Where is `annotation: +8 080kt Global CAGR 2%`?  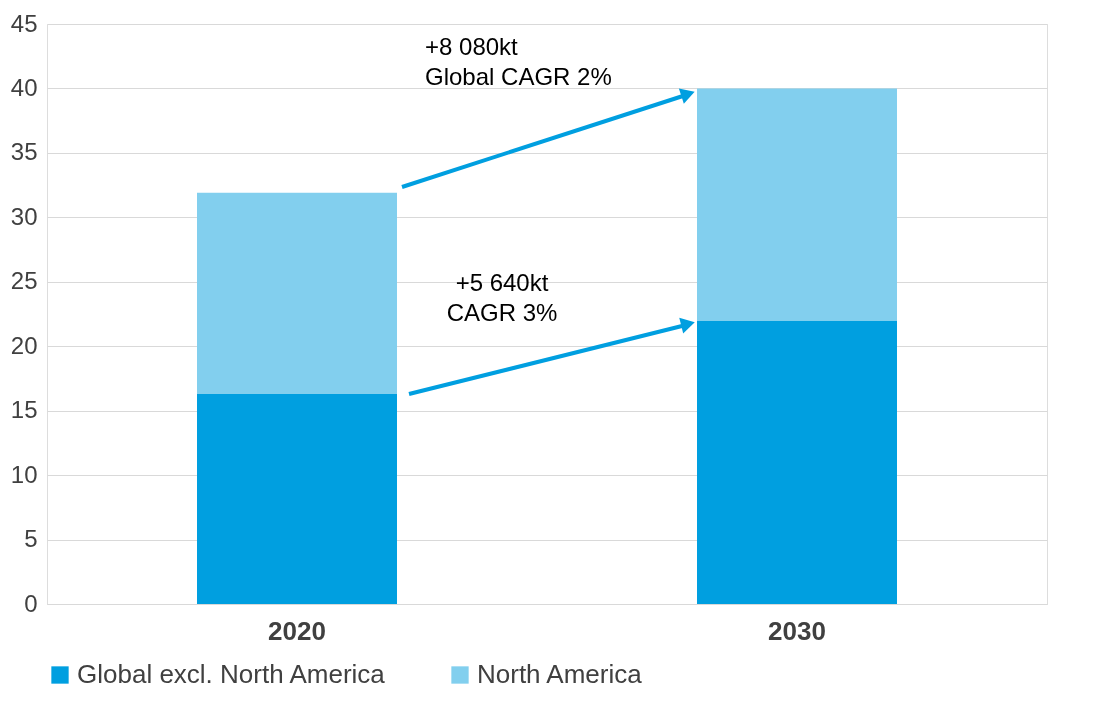 annotation: +8 080kt Global CAGR 2% is located at coordinates (518, 61).